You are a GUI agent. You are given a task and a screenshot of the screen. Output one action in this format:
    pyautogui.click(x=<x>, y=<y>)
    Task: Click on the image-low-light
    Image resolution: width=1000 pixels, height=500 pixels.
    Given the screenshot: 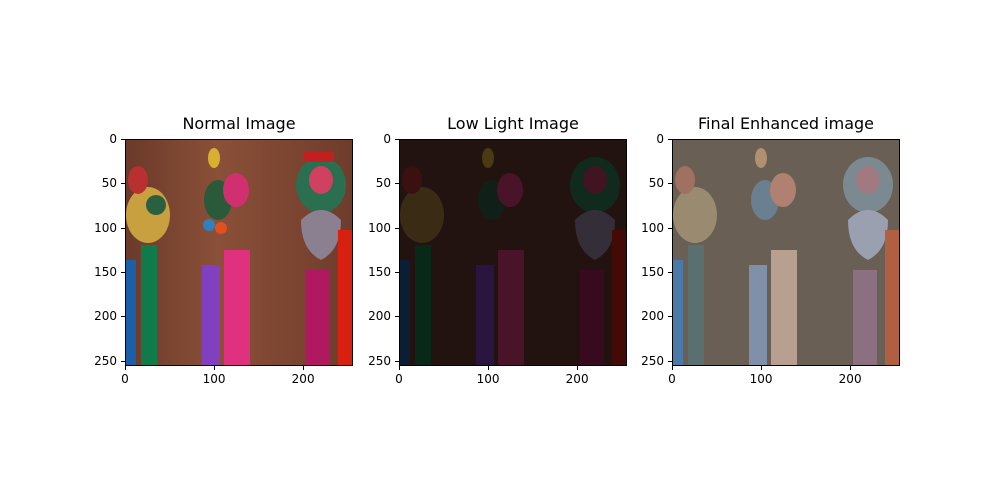 What is the action you would take?
    pyautogui.click(x=513, y=252)
    